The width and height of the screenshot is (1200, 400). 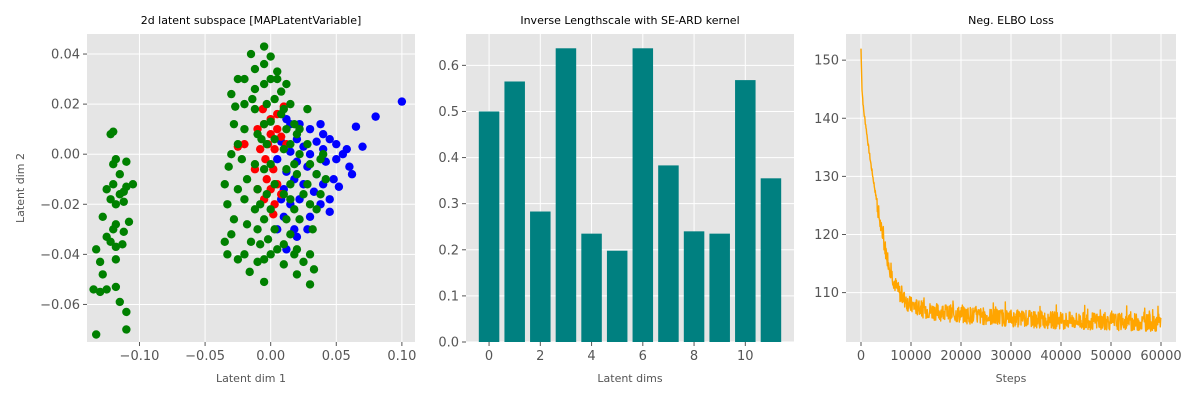 I want to click on line-title: Neg. ELBO Loss, so click(x=1011, y=20).